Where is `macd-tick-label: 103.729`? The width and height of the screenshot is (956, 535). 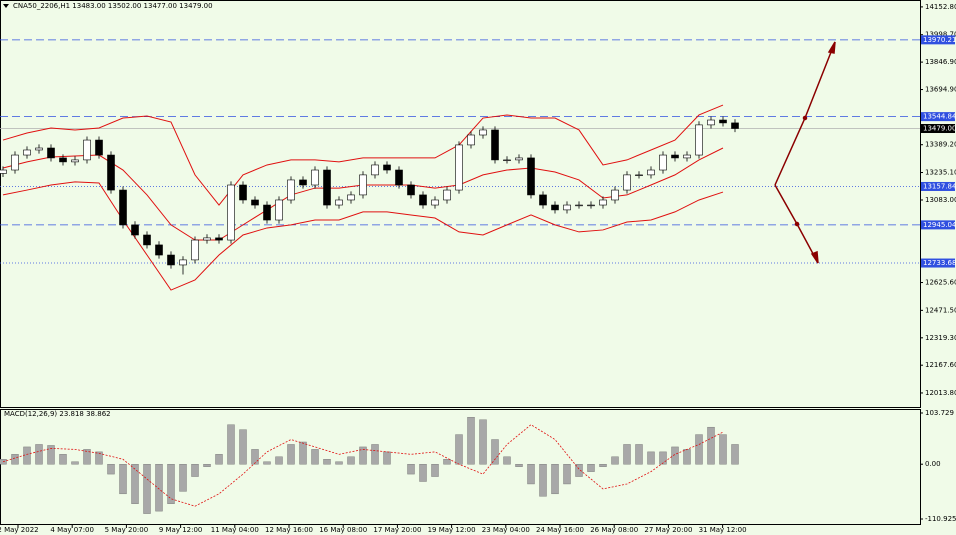 macd-tick-label: 103.729 is located at coordinates (939, 413).